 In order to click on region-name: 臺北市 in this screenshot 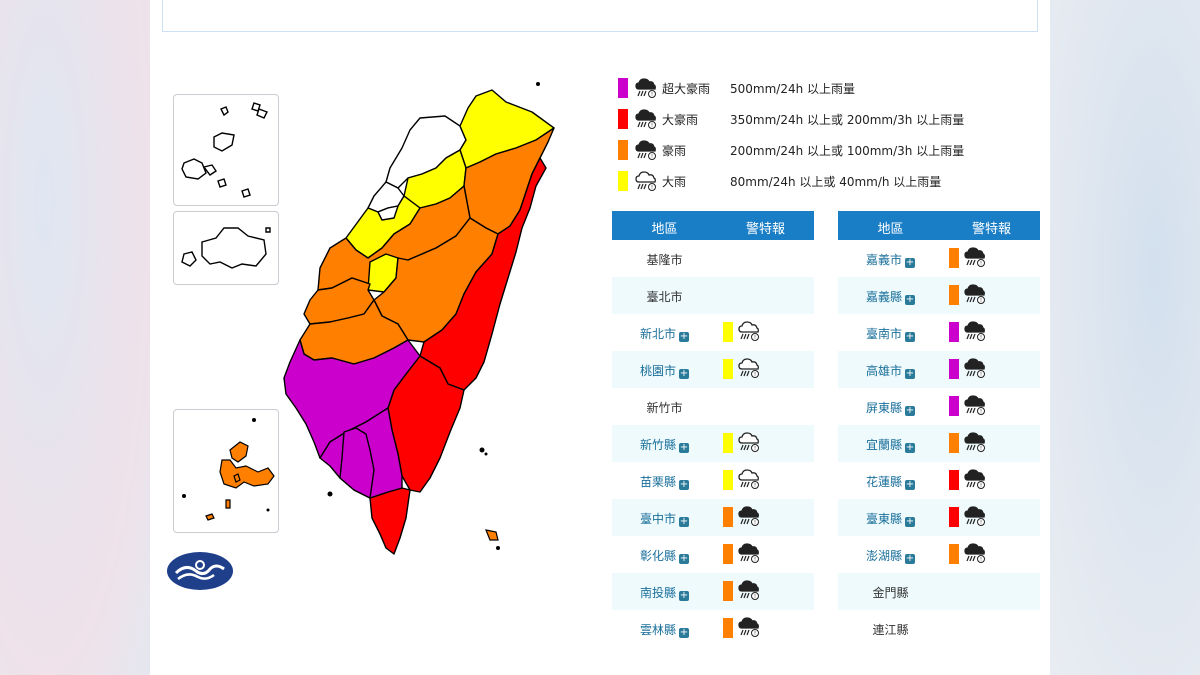, I will do `click(664, 297)`.